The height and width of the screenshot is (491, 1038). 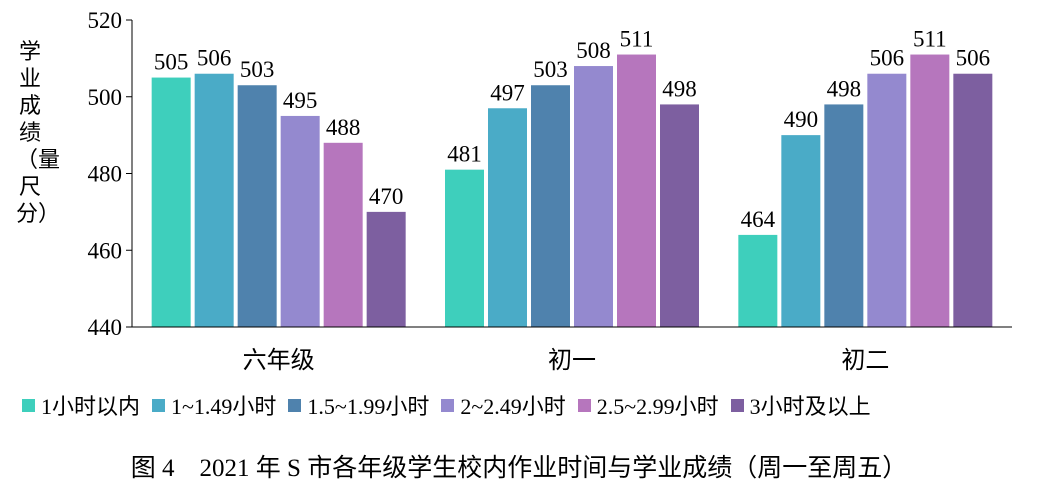 I want to click on legend-item: 1~1.49小时, so click(x=214, y=405).